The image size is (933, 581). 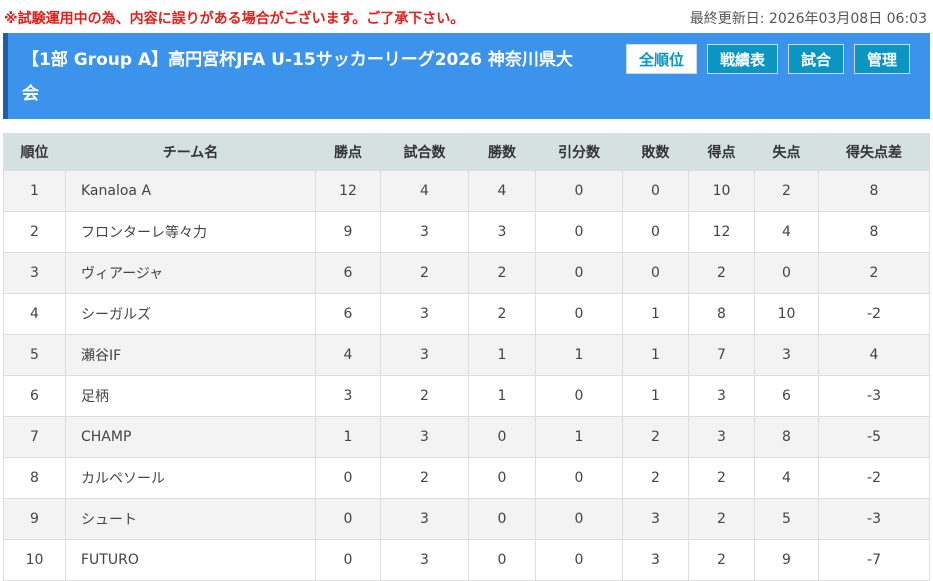 I want to click on table-row: 5 瀬谷IF 4 3 1 1 1 7 3 4, so click(x=466, y=355).